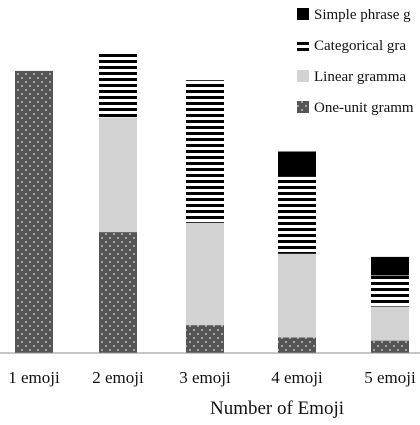 This screenshot has height=425, width=420. Describe the element at coordinates (364, 108) in the screenshot. I see `legend-label: One-unit gramm` at that location.